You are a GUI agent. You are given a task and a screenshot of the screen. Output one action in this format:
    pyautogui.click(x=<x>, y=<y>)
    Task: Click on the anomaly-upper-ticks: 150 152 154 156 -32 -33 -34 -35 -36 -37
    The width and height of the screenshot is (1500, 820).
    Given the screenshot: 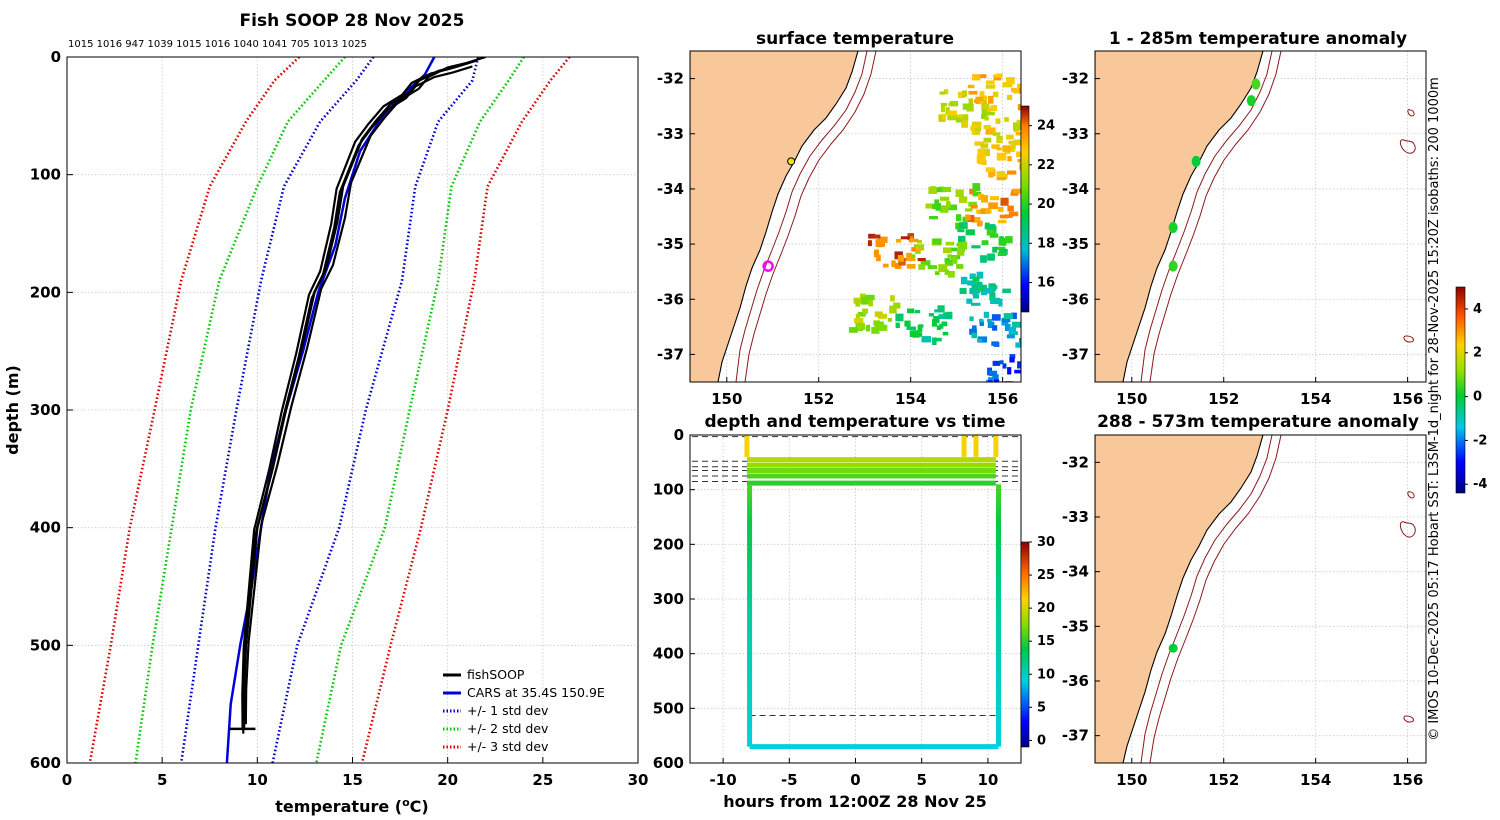 What is the action you would take?
    pyautogui.click(x=1242, y=239)
    